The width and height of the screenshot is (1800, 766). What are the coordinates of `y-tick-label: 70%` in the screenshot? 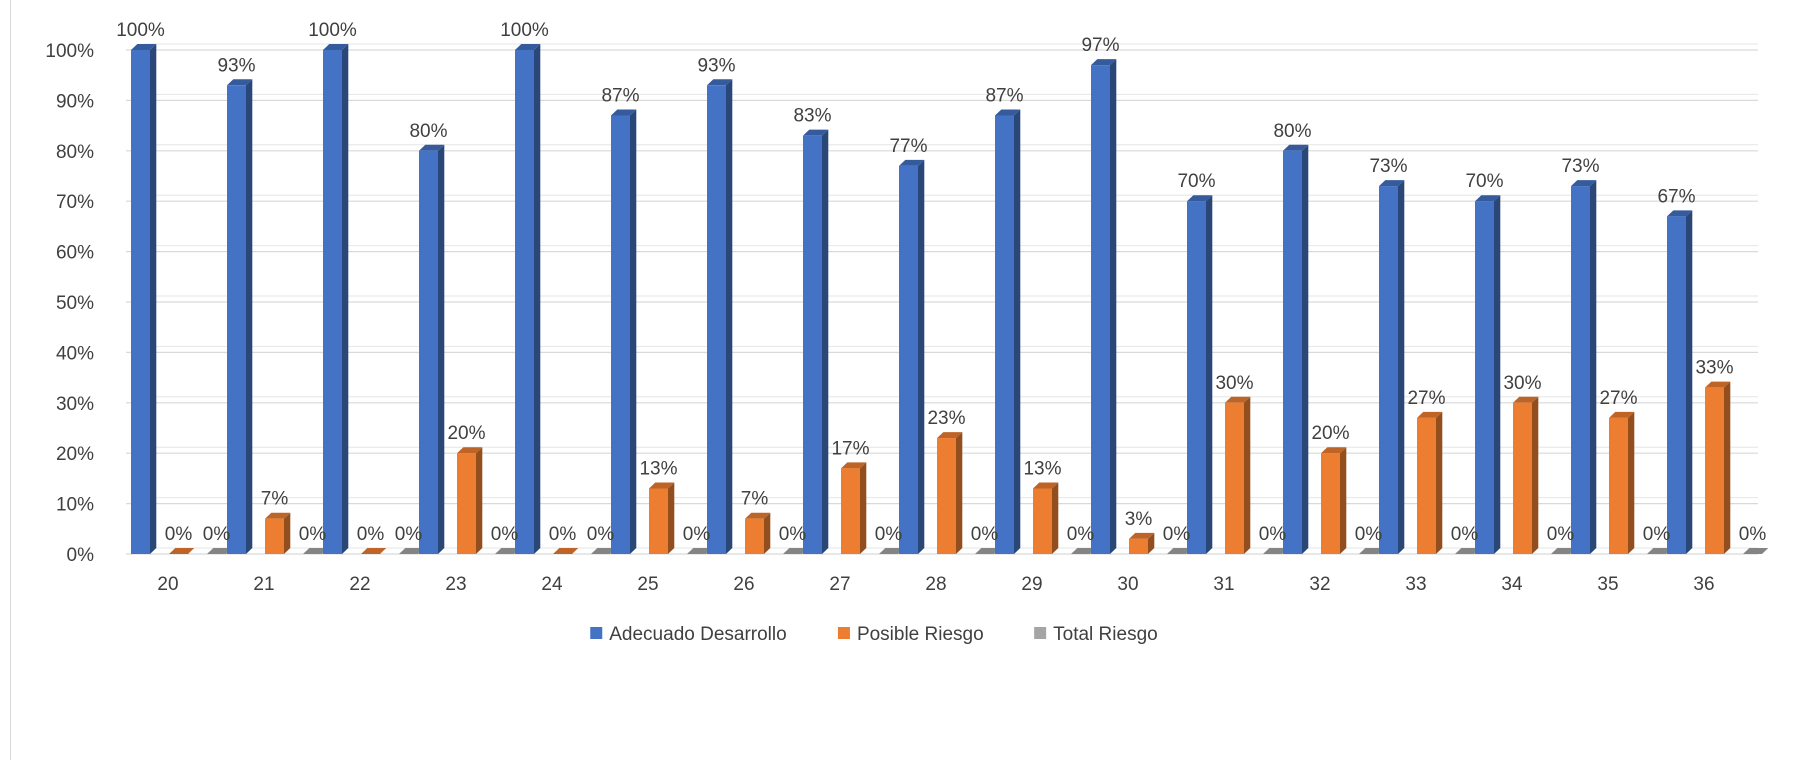 It's located at (75, 202).